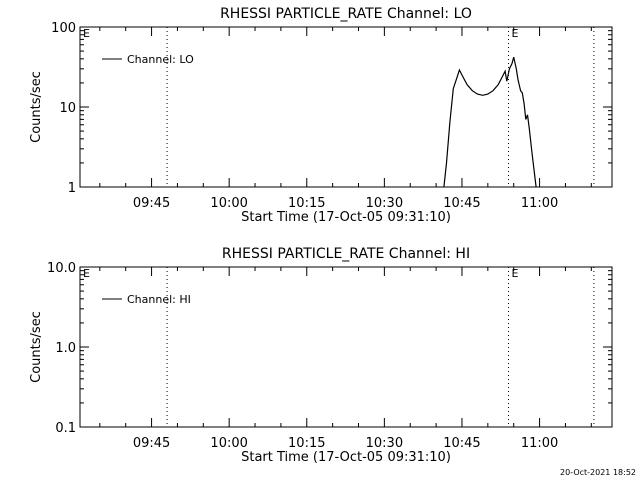  Describe the element at coordinates (72, 188) in the screenshot. I see `y-tick-label: 1` at that location.